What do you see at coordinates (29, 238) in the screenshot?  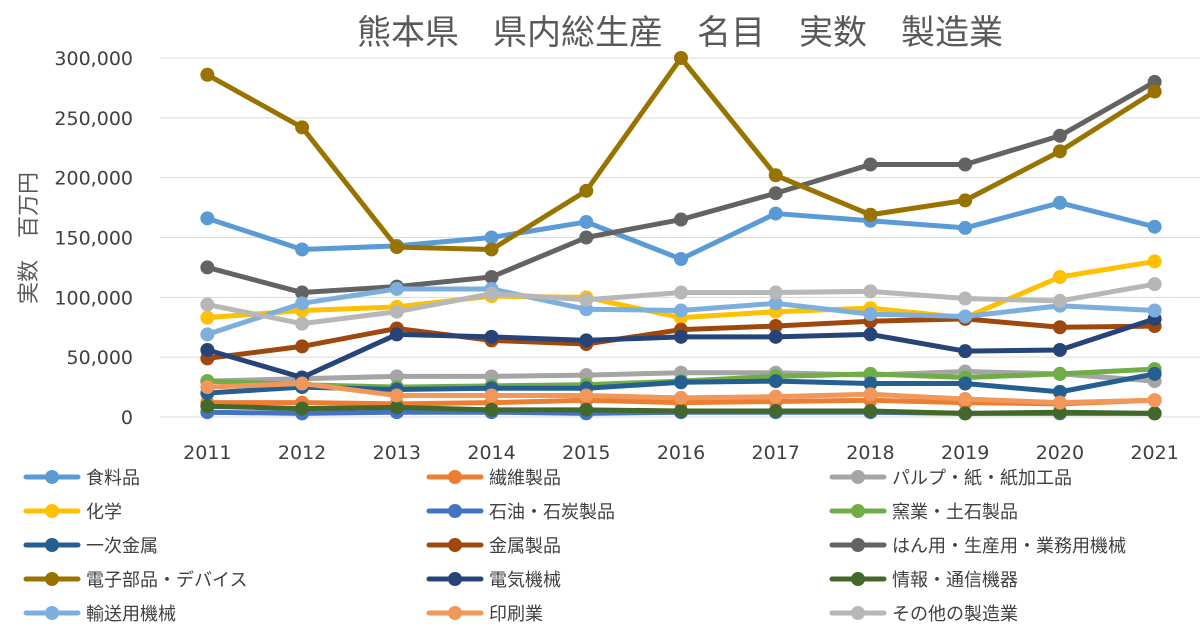 I see `y-axis-label: 実数 百万円` at bounding box center [29, 238].